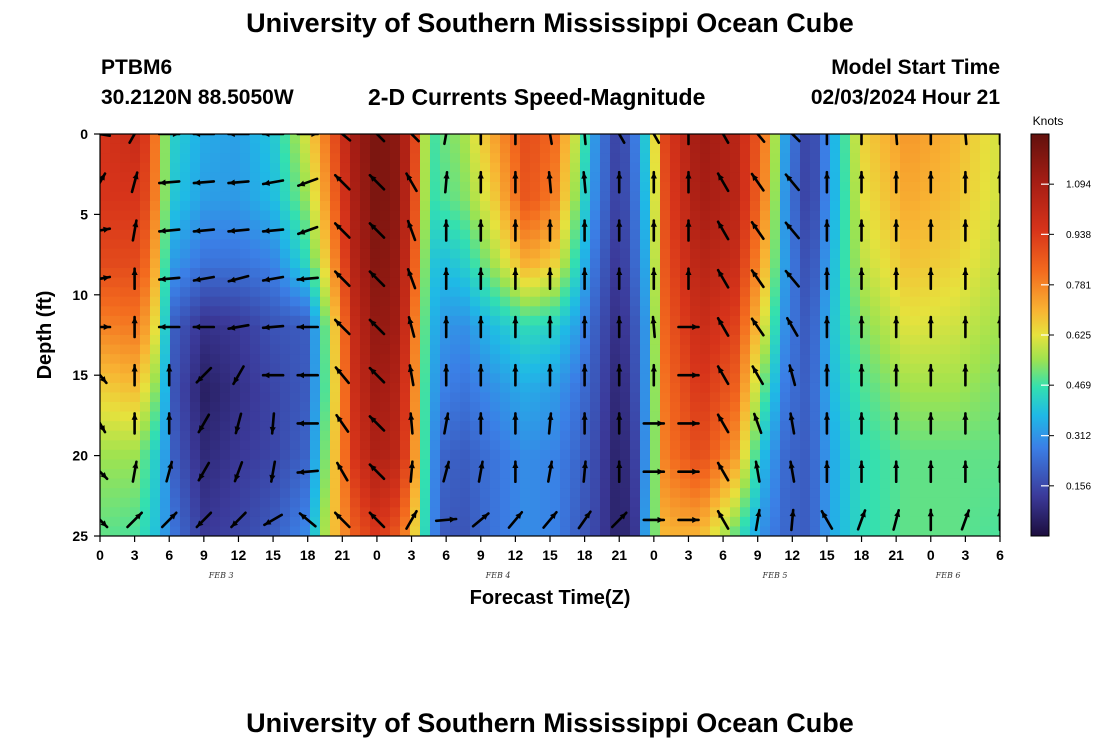  What do you see at coordinates (45, 335) in the screenshot?
I see `y-axis-title: Depth (ft)` at bounding box center [45, 335].